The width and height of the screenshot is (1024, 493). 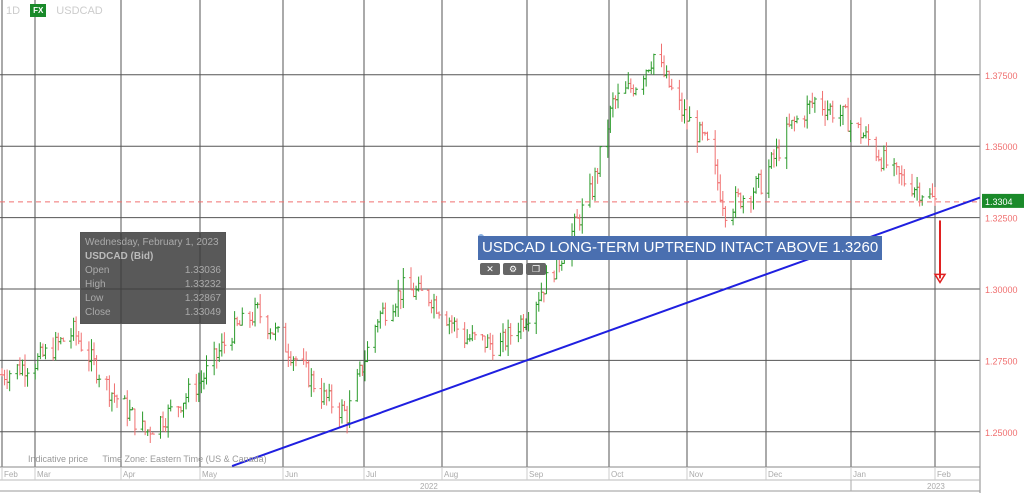 I want to click on tooltip-label: High, so click(x=95, y=284).